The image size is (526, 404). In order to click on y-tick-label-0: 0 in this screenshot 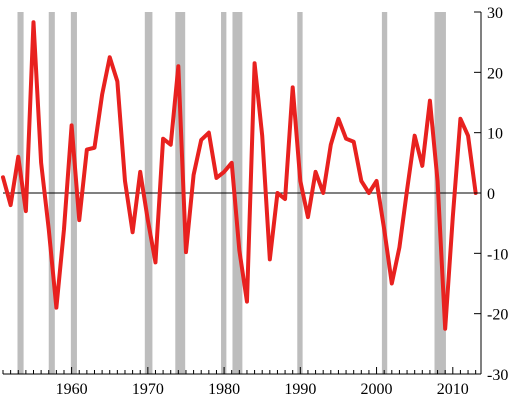, I will do `click(491, 194)`.